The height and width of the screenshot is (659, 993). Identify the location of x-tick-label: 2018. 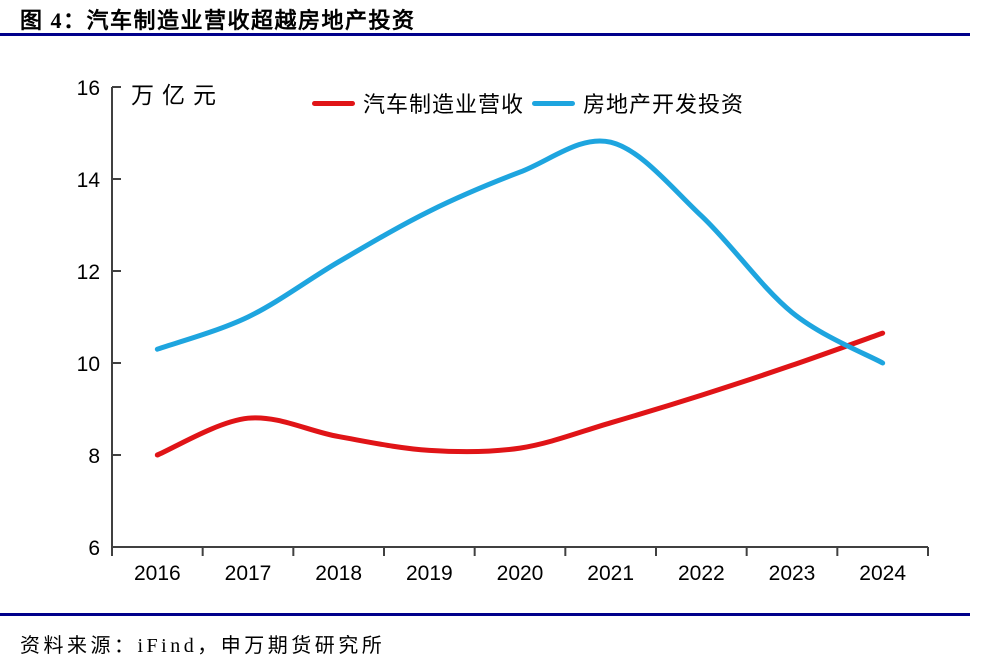
(338, 573).